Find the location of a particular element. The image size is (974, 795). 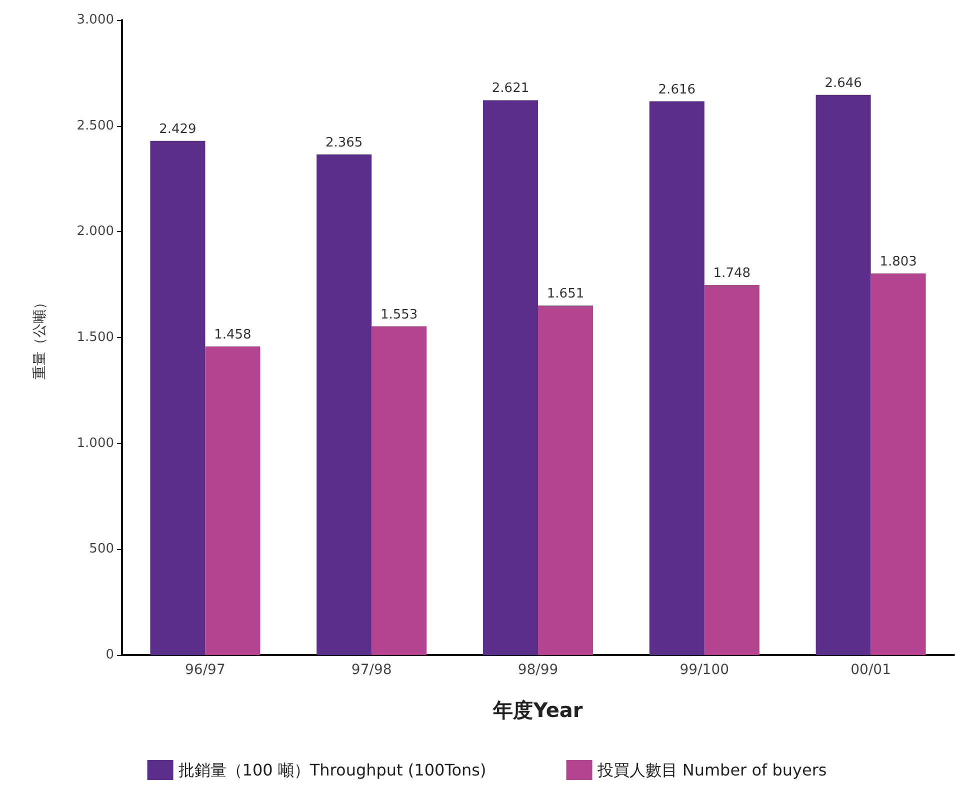

data-label: 2.621 is located at coordinates (511, 88).